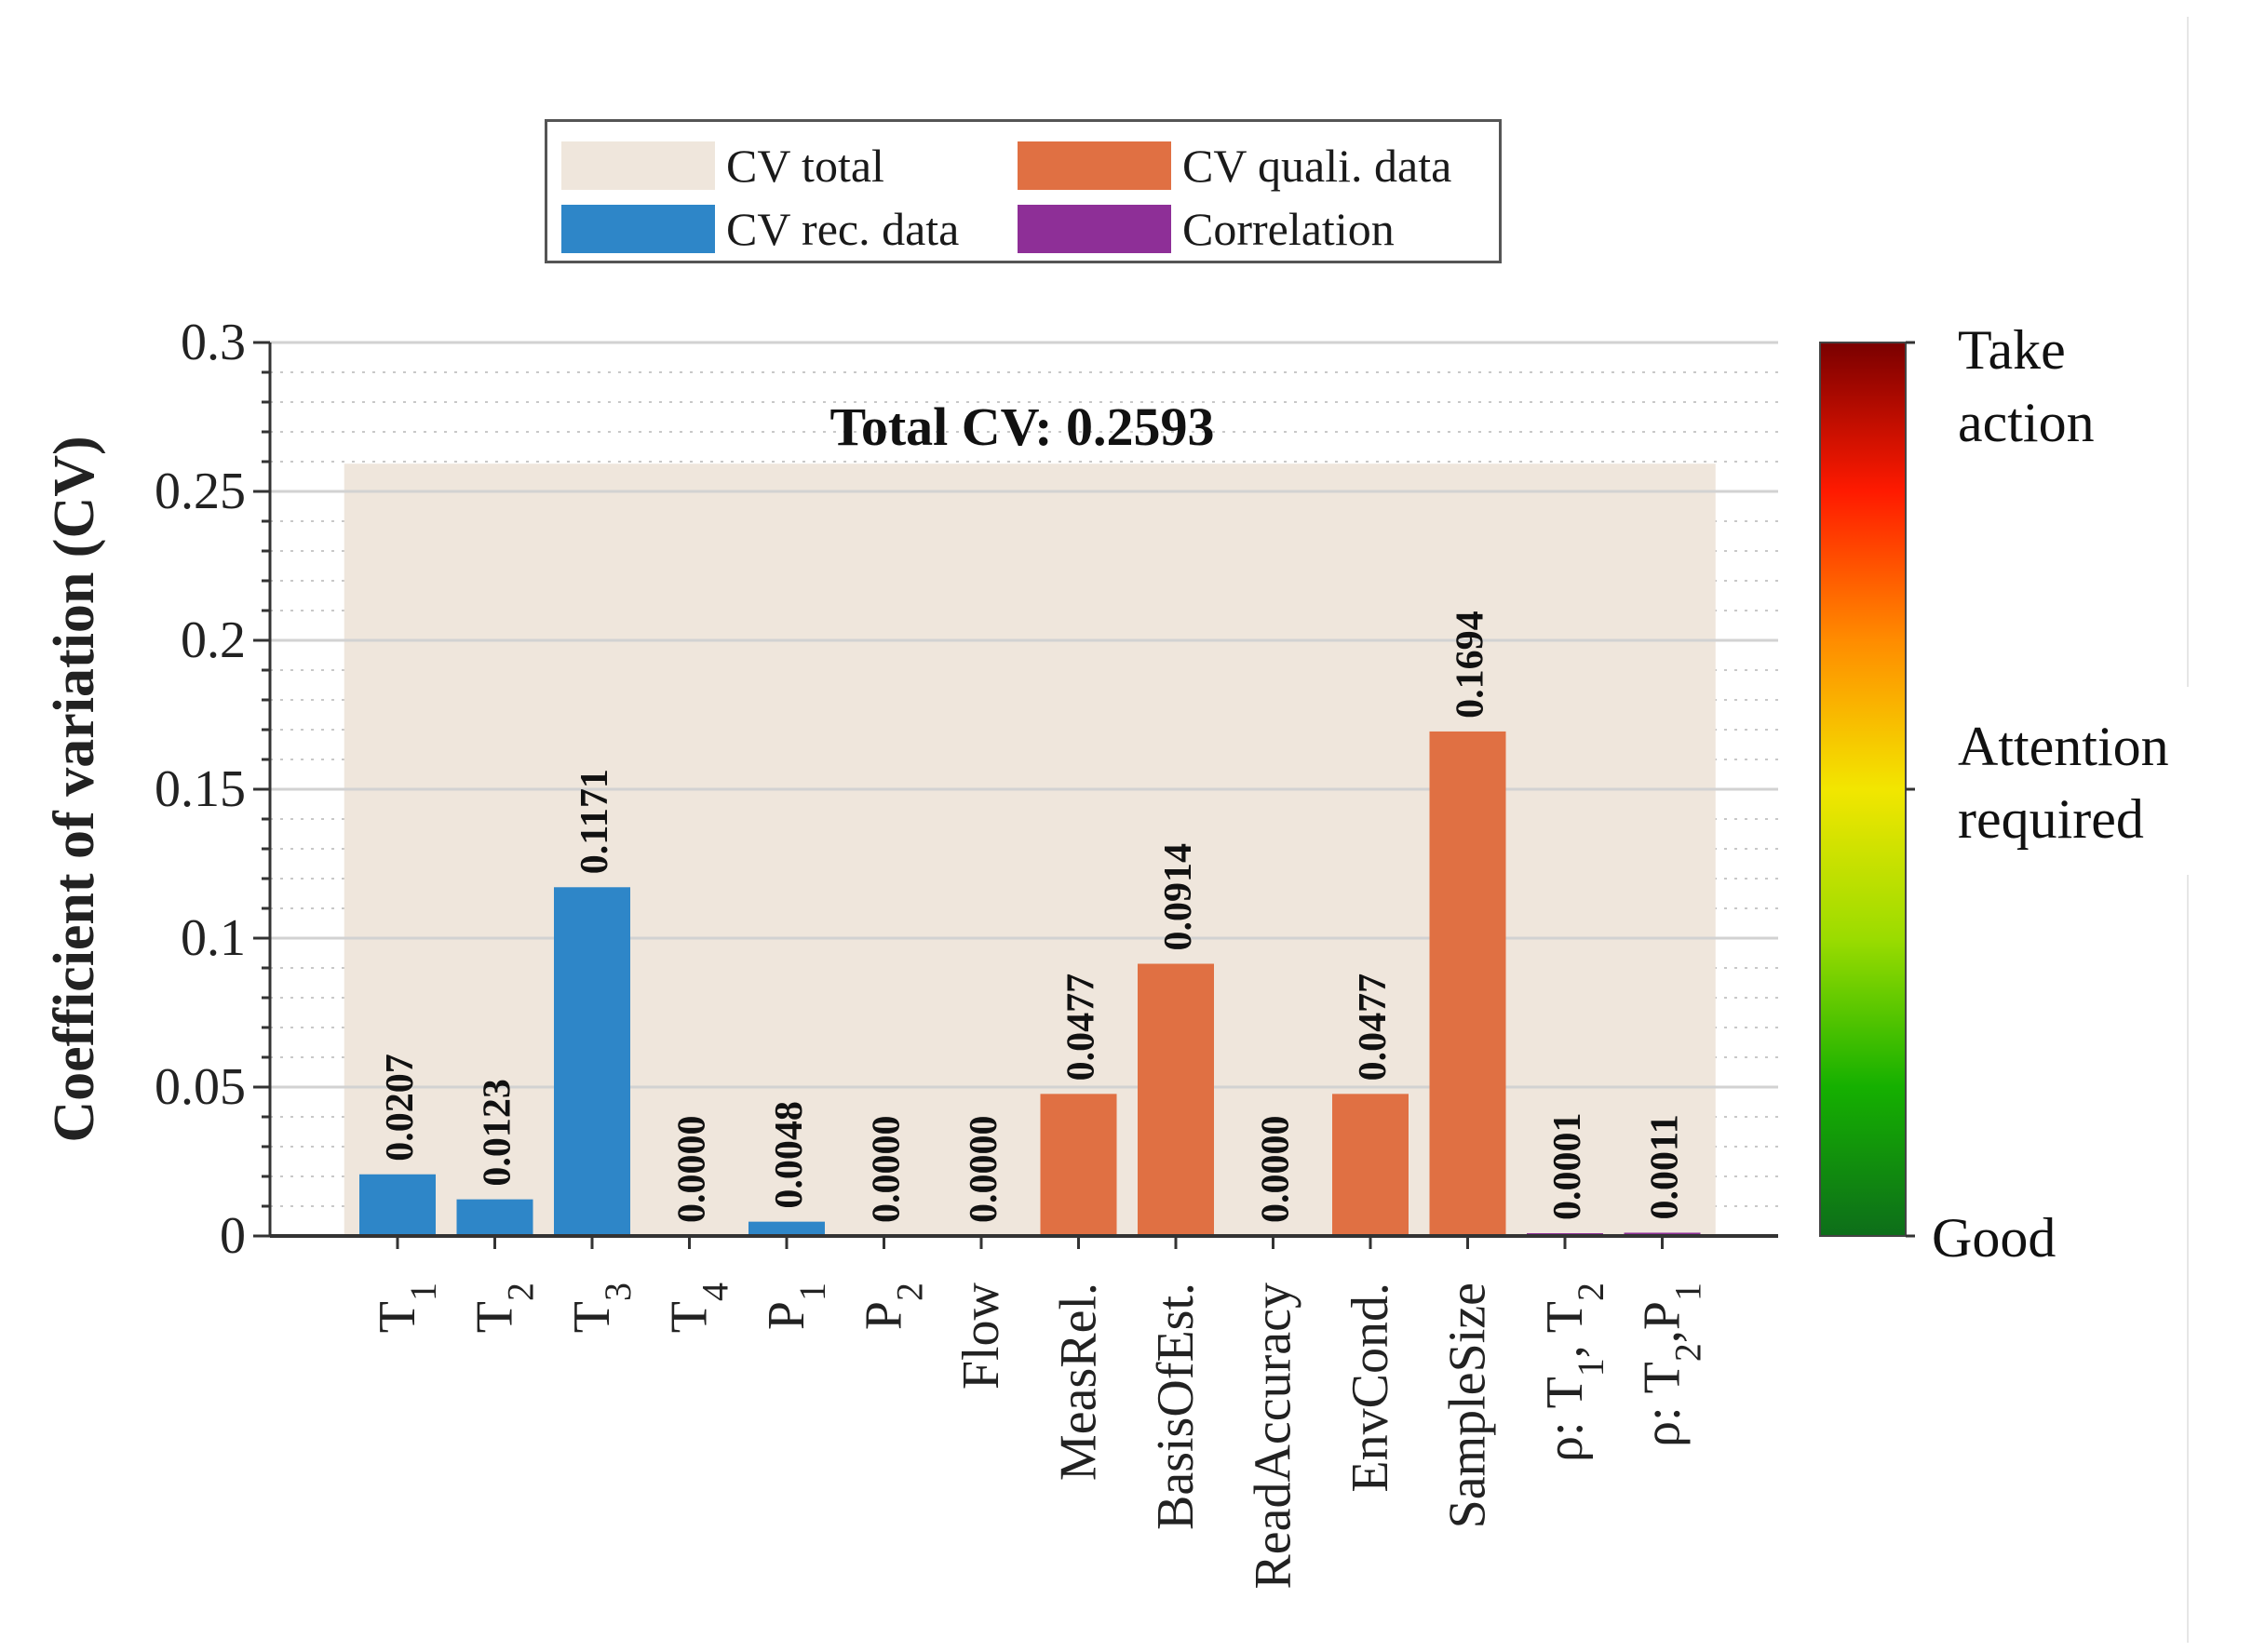  Describe the element at coordinates (2026, 386) in the screenshot. I see `colorbar-label-take-action: Take action` at that location.